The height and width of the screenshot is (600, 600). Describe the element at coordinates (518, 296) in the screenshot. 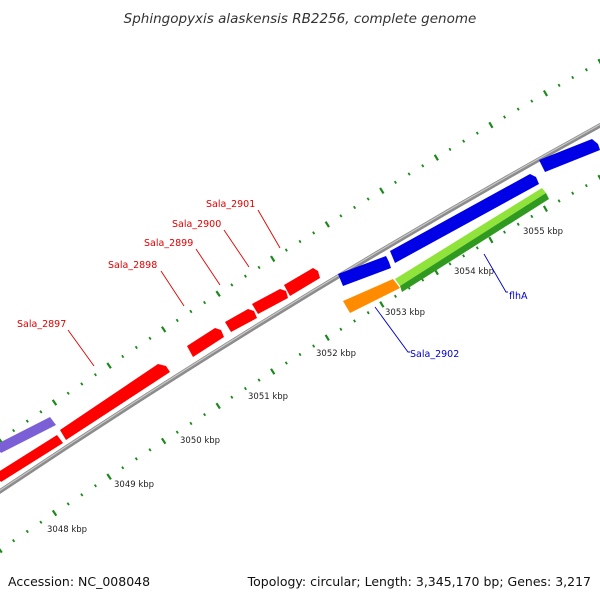

I see `gene-label: flhA` at that location.